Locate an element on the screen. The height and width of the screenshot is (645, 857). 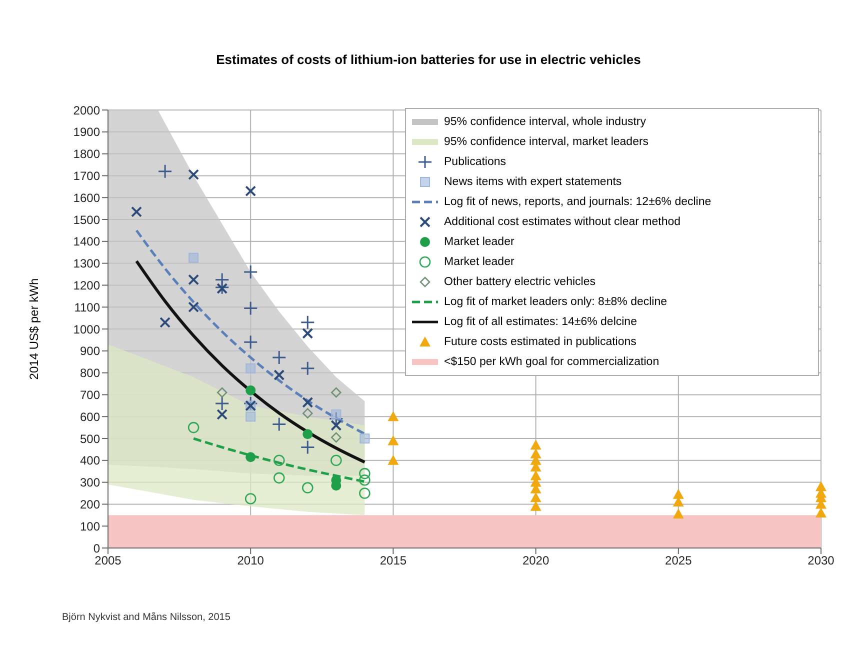
legend-label: Log fit of market leaders only: 8±8% decline is located at coordinates (556, 302).